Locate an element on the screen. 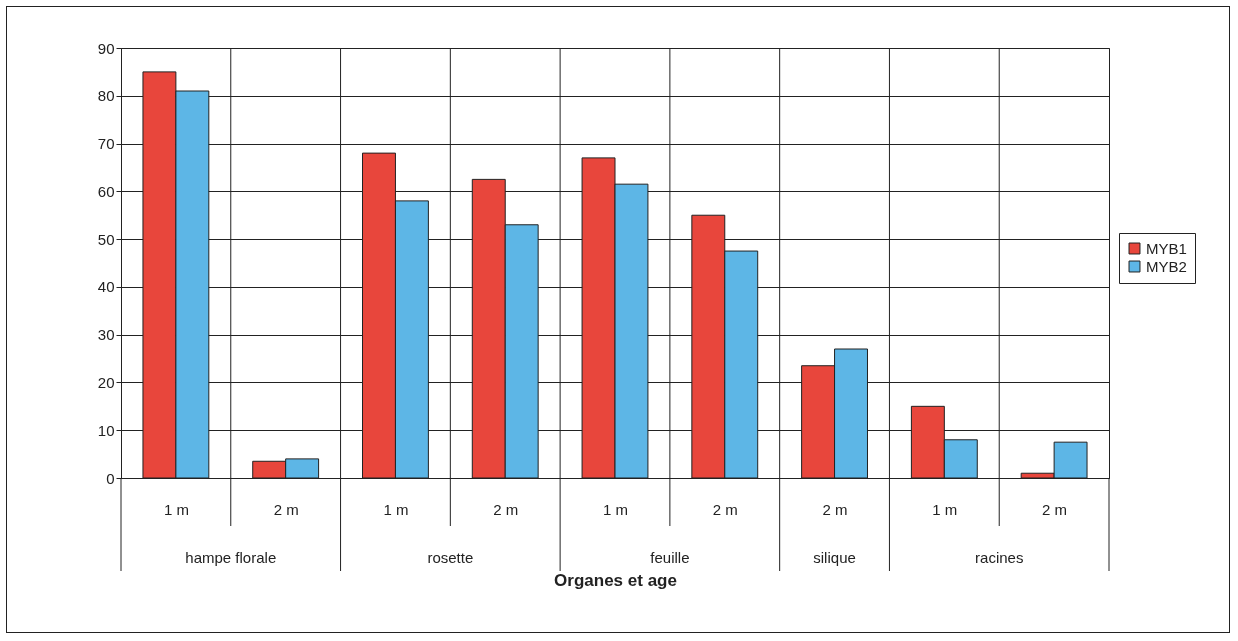 The height and width of the screenshot is (641, 1238). y-tick-label: 40 is located at coordinates (106, 287).